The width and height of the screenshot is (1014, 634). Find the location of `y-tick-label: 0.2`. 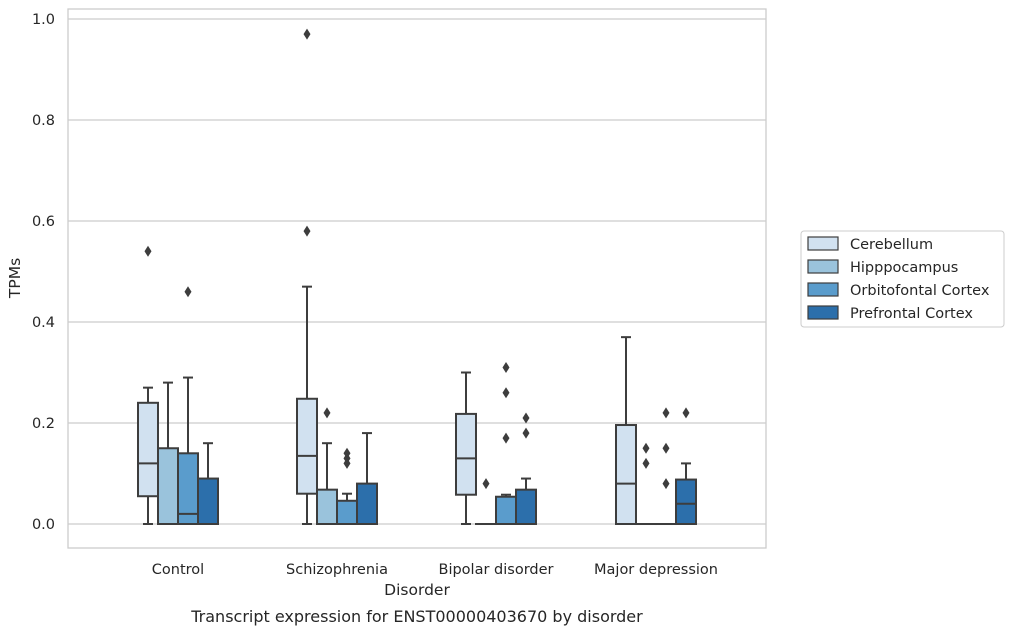

y-tick-label: 0.2 is located at coordinates (43, 424).